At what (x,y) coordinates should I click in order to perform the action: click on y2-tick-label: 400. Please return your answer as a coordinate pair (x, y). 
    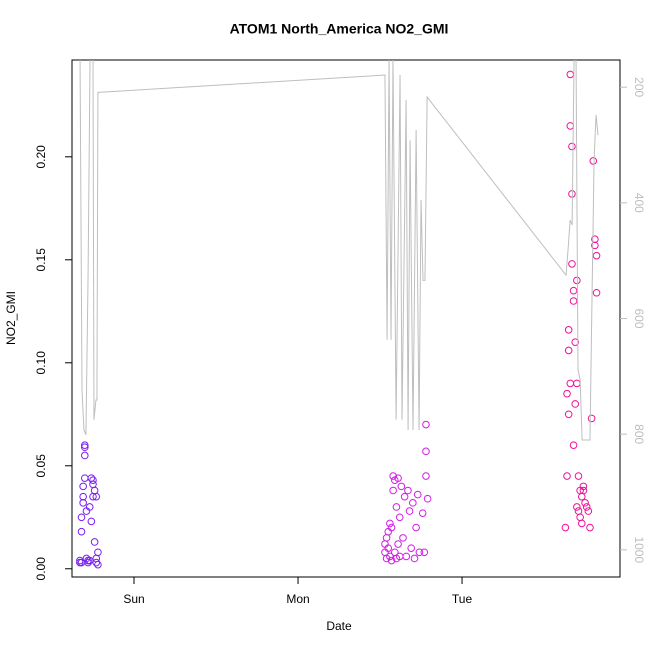
    Looking at the image, I should click on (639, 203).